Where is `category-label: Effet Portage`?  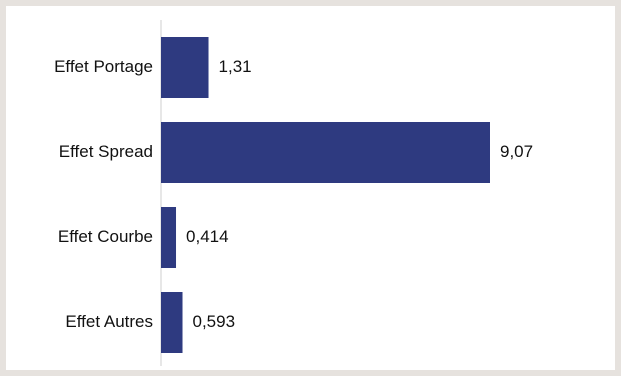
category-label: Effet Portage is located at coordinates (103, 66).